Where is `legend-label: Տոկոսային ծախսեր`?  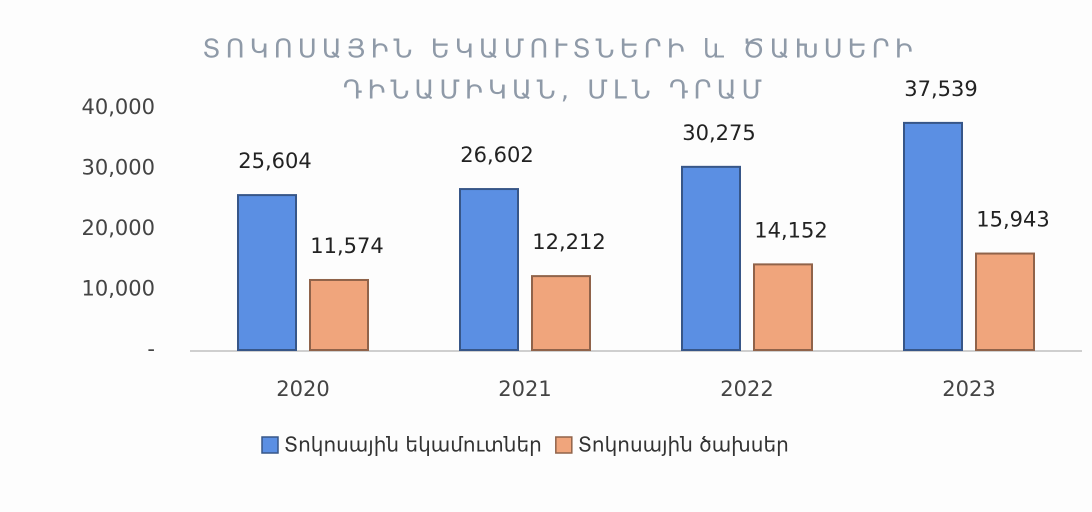 legend-label: Տոկոսային ծախսեր is located at coordinates (683, 445).